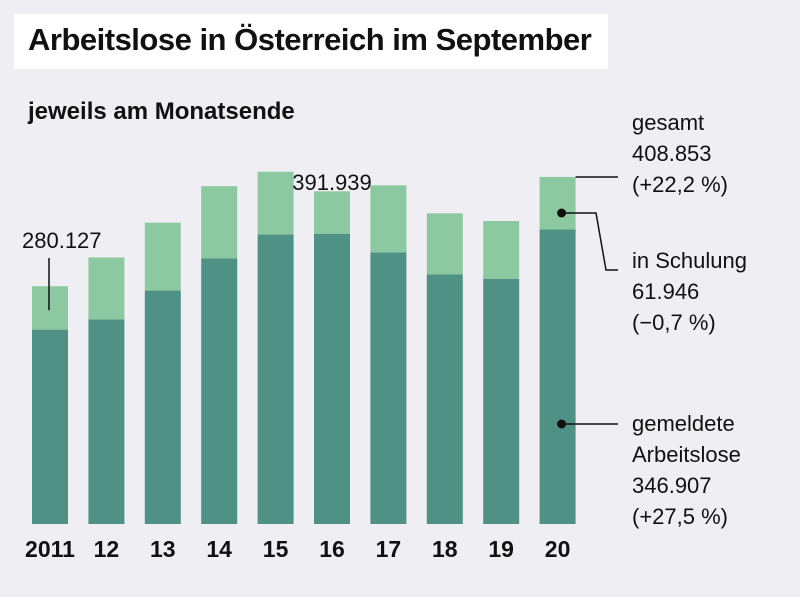  What do you see at coordinates (558, 549) in the screenshot?
I see `x-tick-label-20: 20` at bounding box center [558, 549].